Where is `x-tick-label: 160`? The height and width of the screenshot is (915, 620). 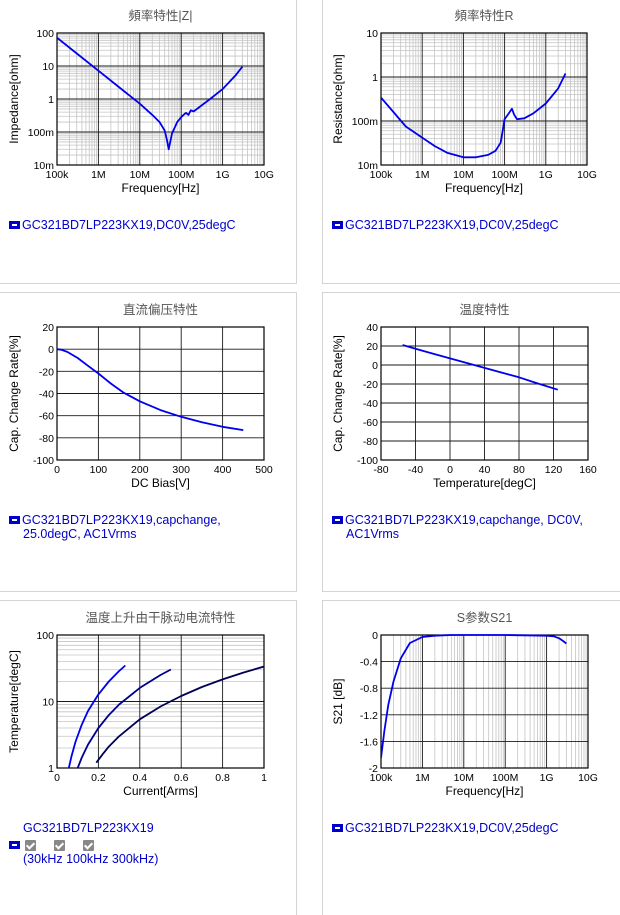
x-tick-label: 160 is located at coordinates (588, 470).